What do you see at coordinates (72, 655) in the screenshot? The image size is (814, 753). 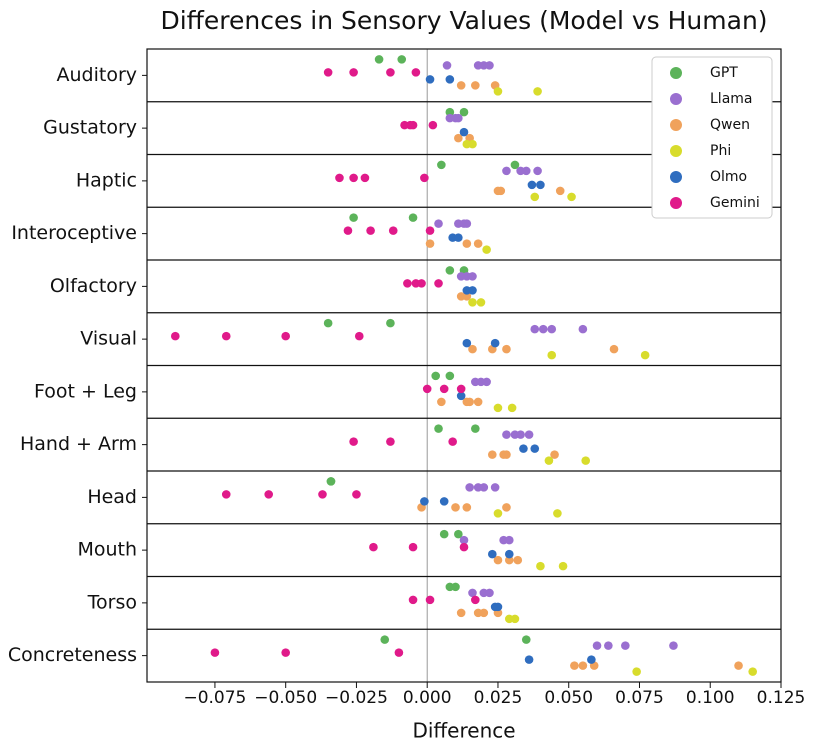 I see `y-tick-label: Concreteness` at bounding box center [72, 655].